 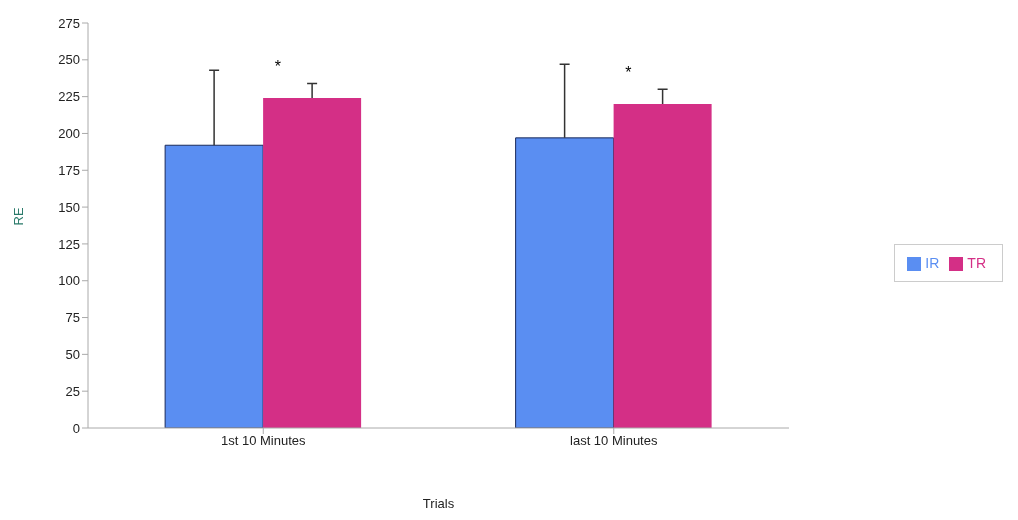 What do you see at coordinates (263, 441) in the screenshot?
I see `x-tick-label: 1st 10 Minutes` at bounding box center [263, 441].